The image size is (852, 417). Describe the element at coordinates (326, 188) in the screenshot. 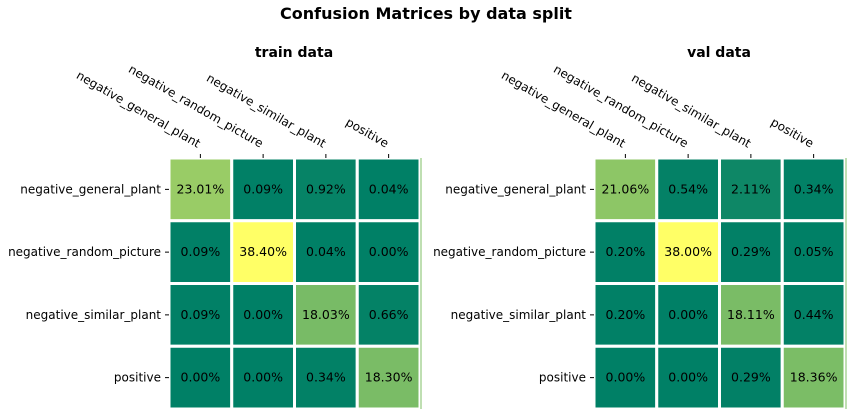

I see `train-cell-label-0-2: 0.92%` at that location.